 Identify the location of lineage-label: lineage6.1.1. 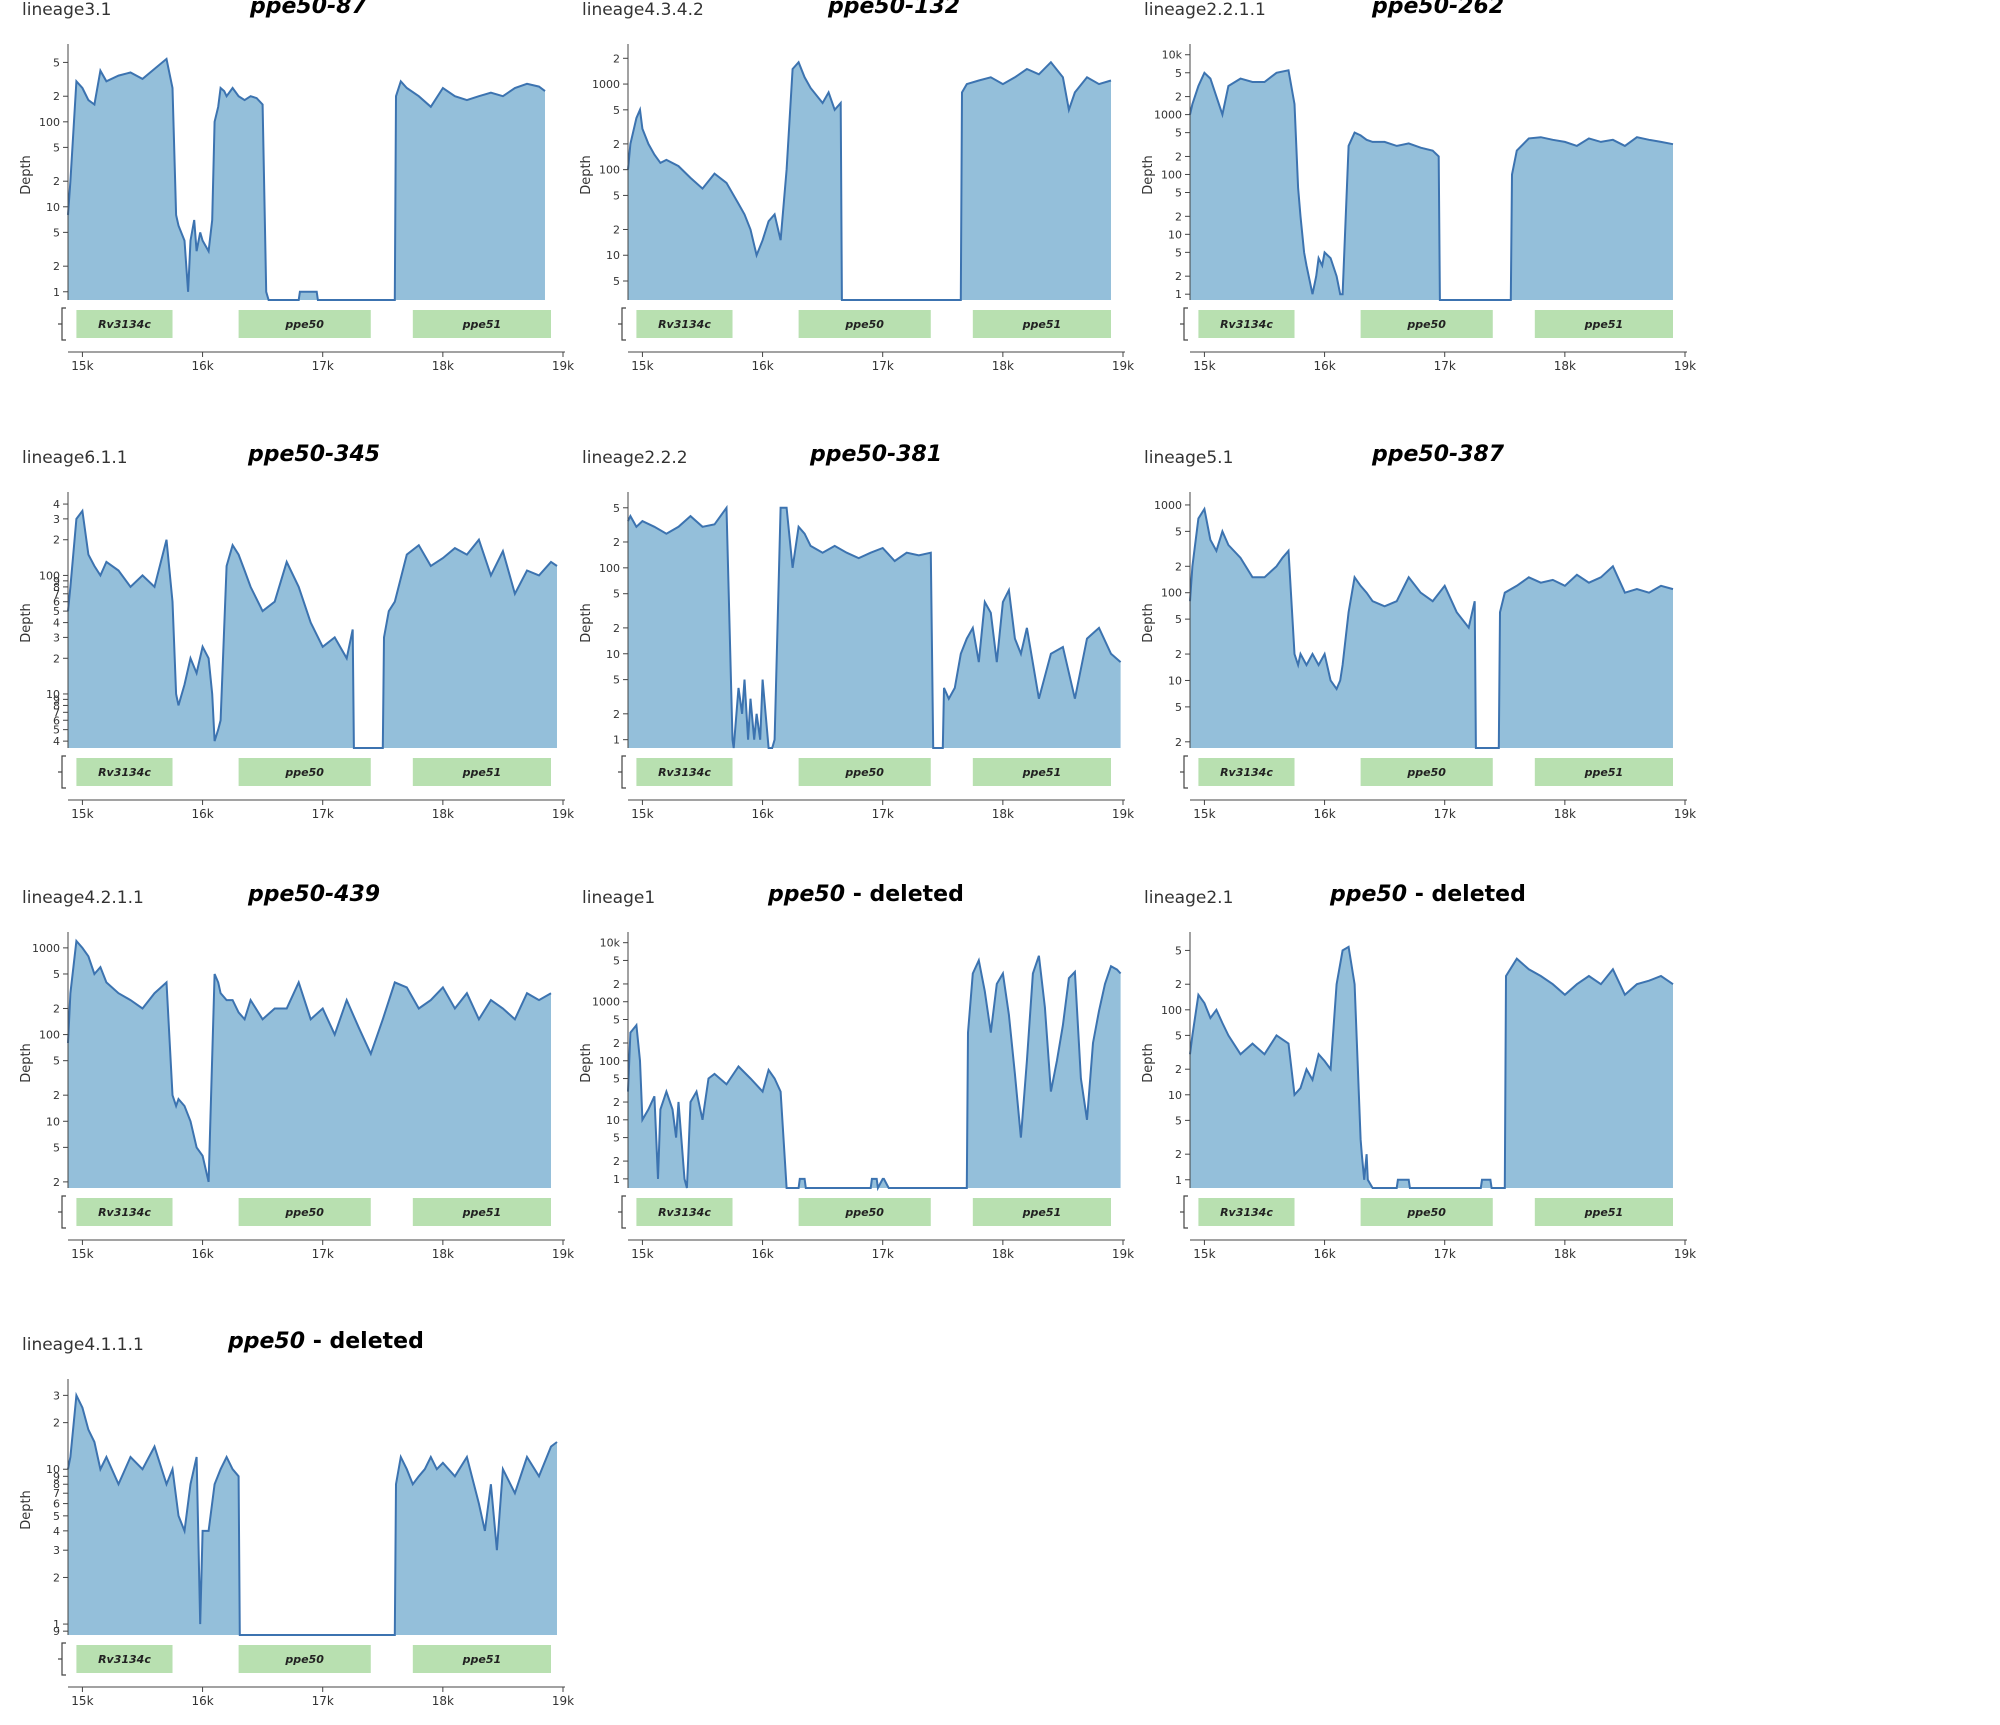
(75, 458).